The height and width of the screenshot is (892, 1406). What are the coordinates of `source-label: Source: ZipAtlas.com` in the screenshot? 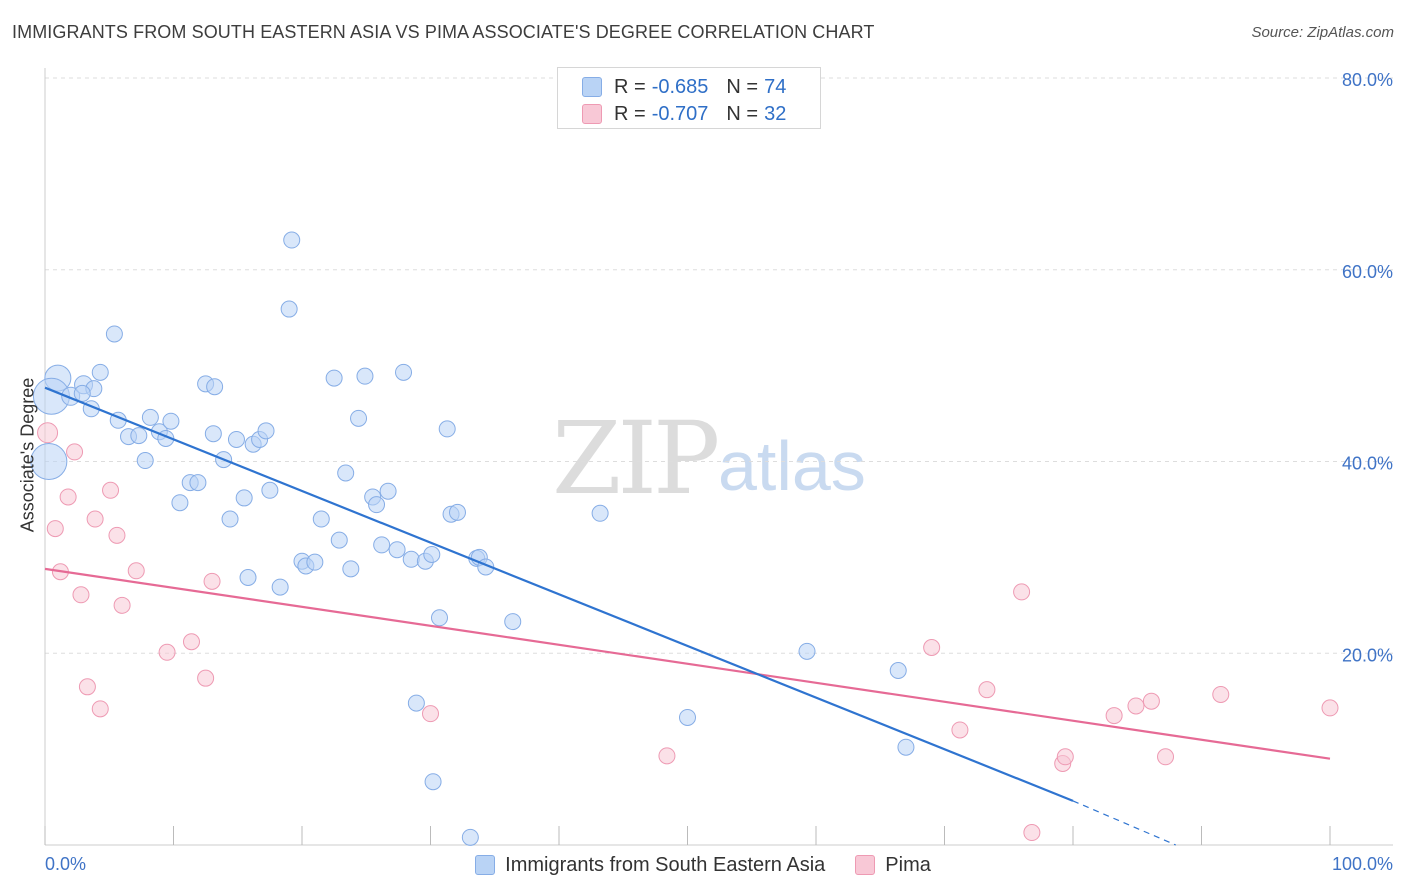 It's located at (1322, 32).